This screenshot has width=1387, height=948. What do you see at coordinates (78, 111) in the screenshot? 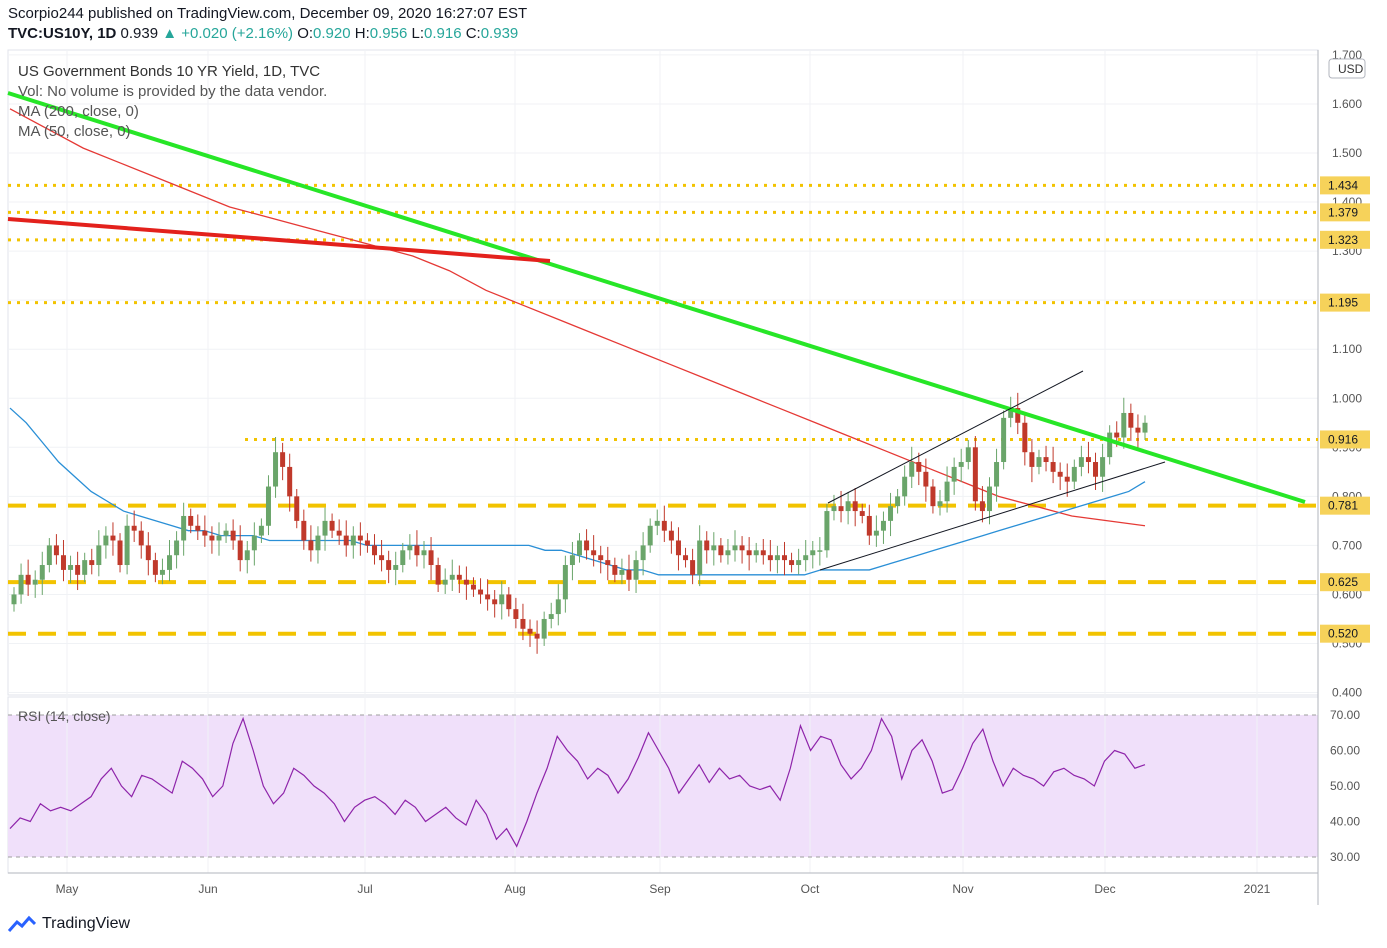
I see `legend-ma200: MA (200, close, 0)` at bounding box center [78, 111].